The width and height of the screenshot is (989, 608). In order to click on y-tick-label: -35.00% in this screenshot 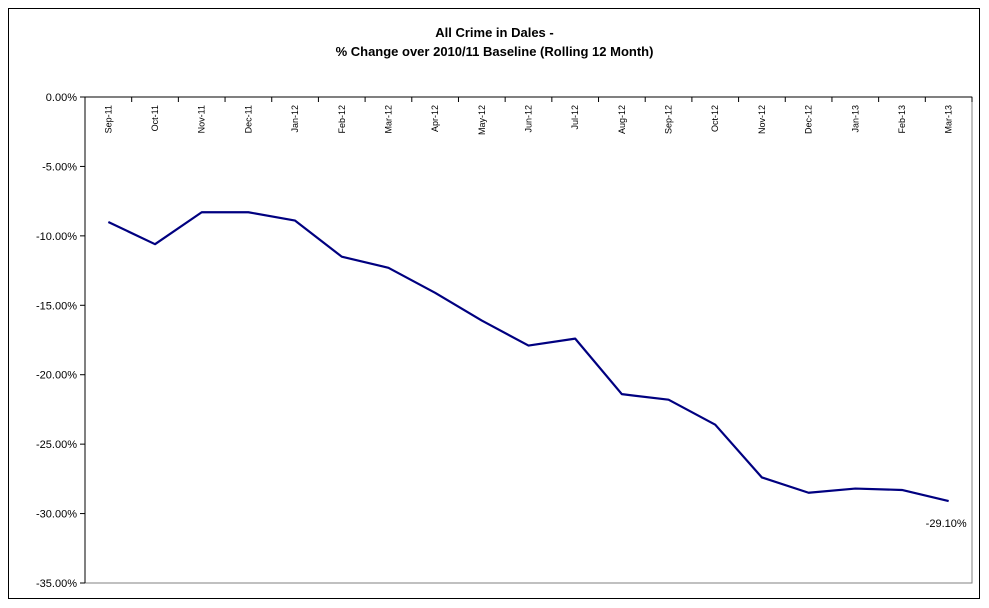, I will do `click(56, 584)`.